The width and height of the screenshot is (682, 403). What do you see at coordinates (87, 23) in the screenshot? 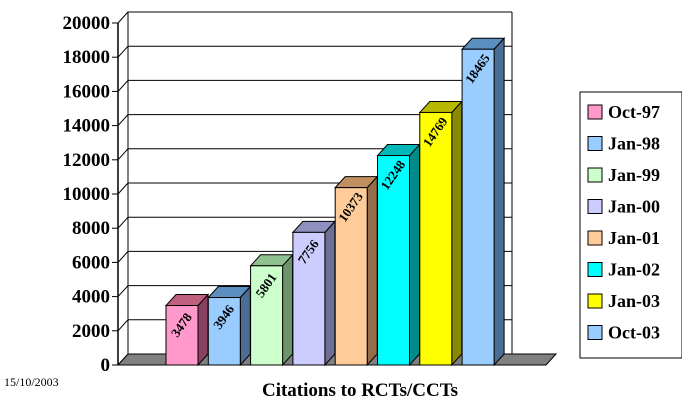
I see `y-tick-label: 20000` at bounding box center [87, 23].